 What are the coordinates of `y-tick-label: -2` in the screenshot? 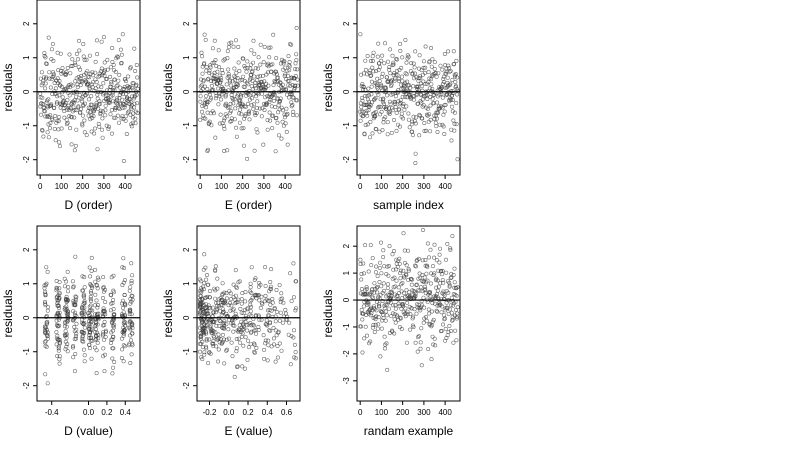 It's located at (186, 386).